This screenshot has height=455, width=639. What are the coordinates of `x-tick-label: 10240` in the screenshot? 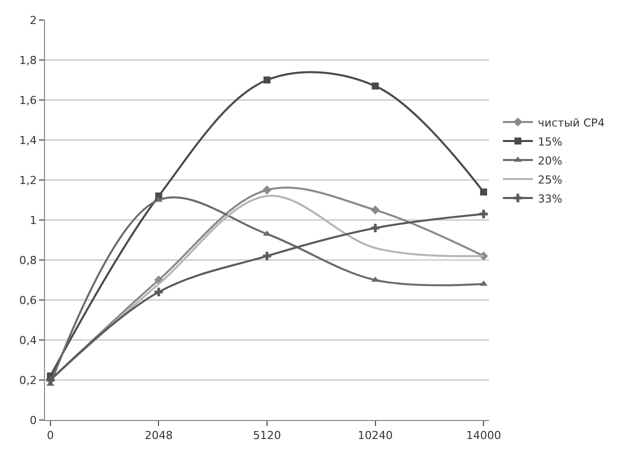 It's located at (375, 435).